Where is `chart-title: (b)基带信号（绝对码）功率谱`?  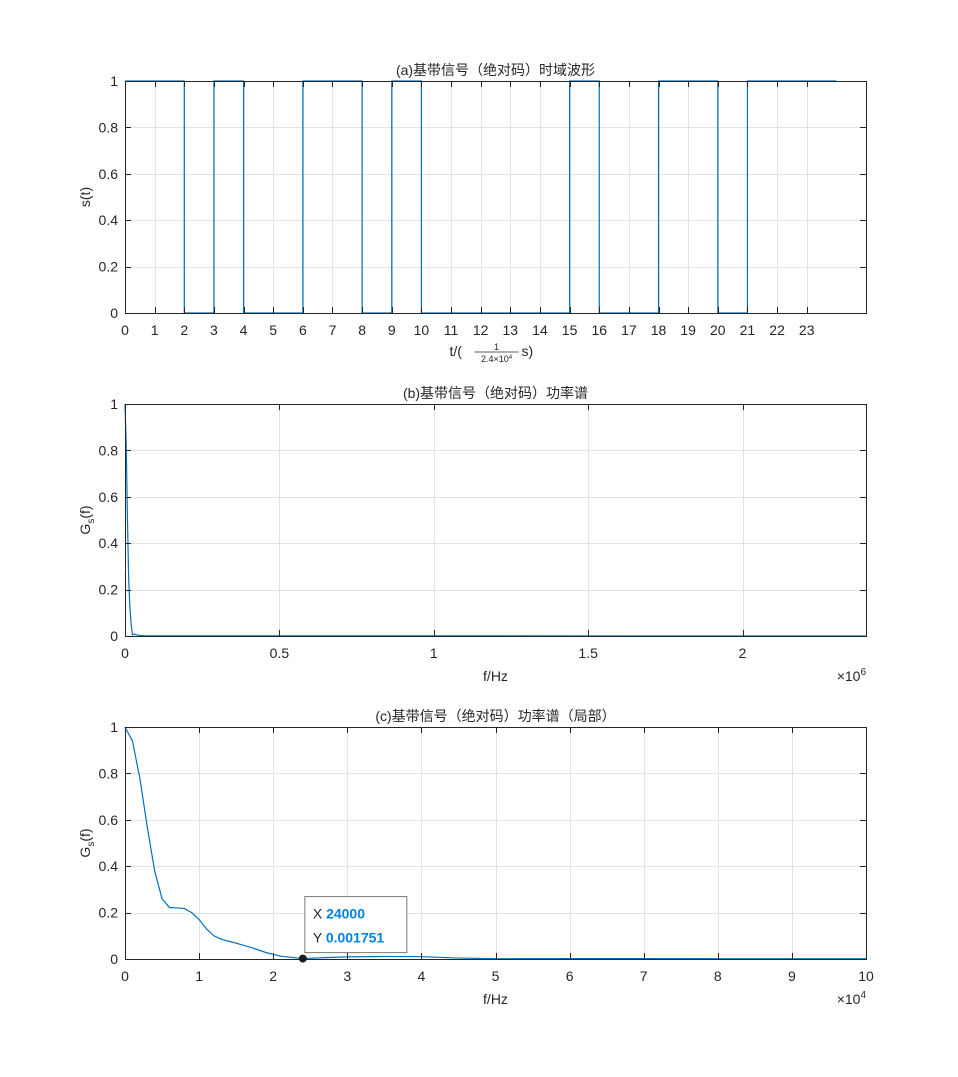 chart-title: (b)基带信号（绝对码）功率谱 is located at coordinates (495, 393).